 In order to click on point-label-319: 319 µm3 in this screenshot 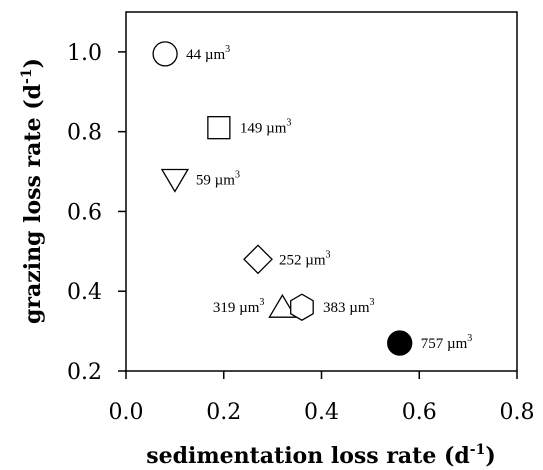, I will do `click(239, 306)`.